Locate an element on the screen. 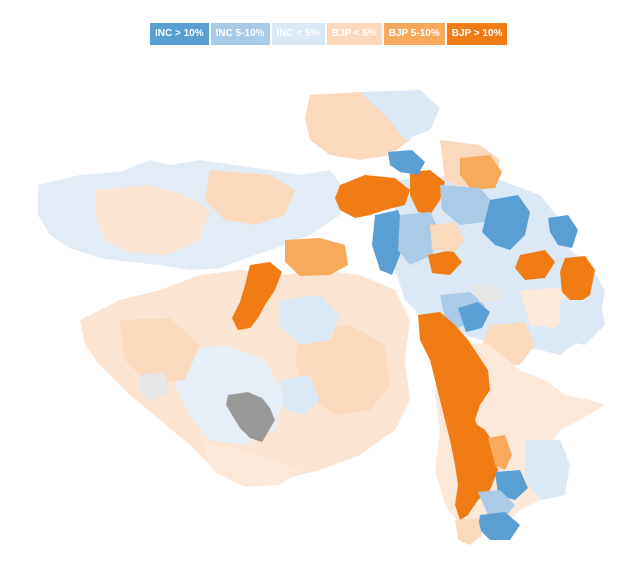  region-grey-patch is located at coordinates (155, 386).